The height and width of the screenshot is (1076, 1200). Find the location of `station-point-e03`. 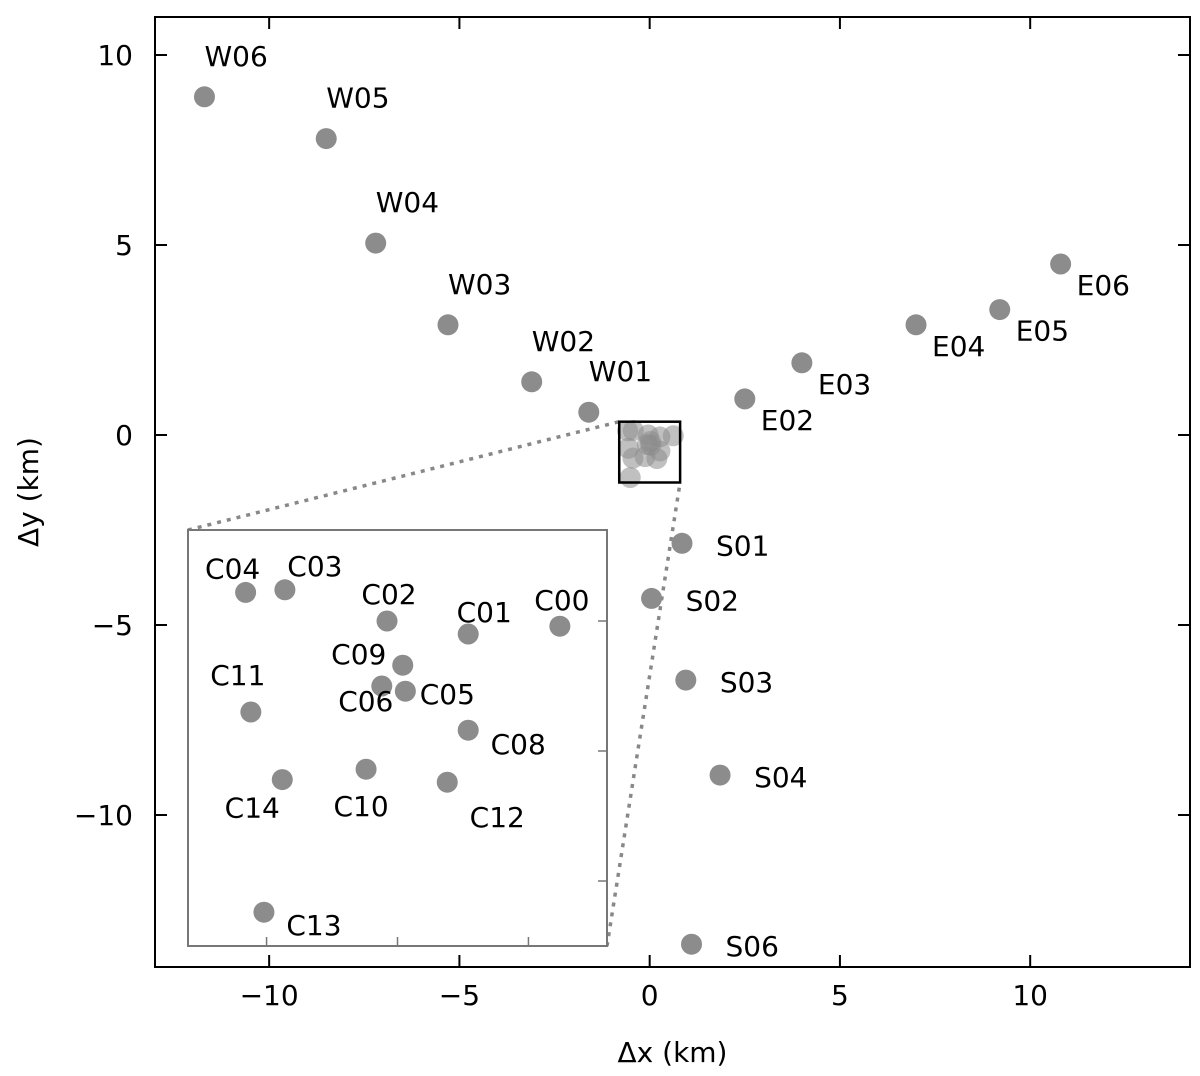

station-point-e03 is located at coordinates (802, 363).